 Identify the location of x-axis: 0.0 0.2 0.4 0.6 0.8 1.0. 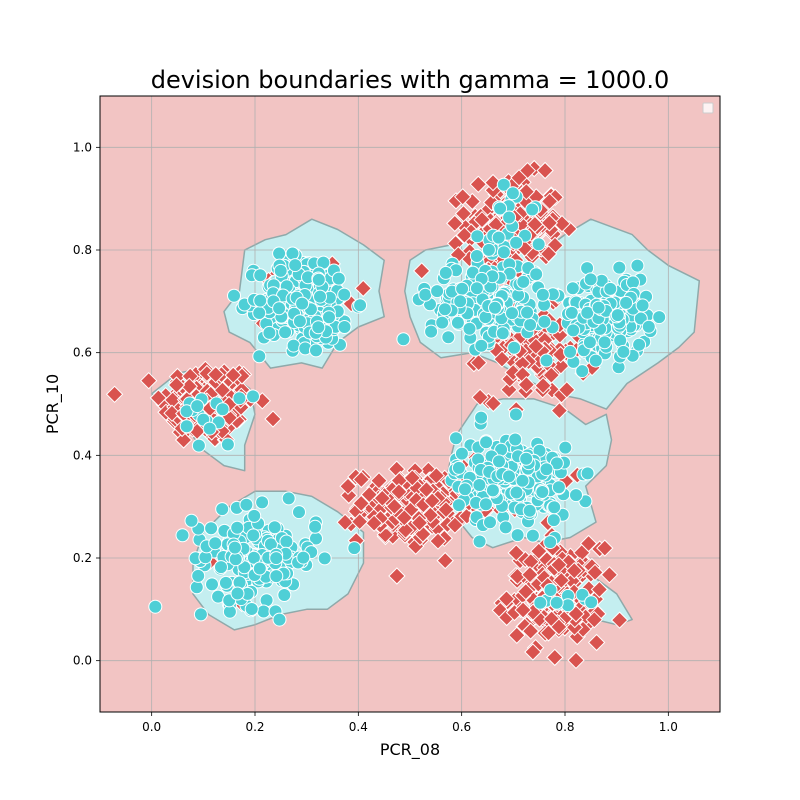
(410, 723).